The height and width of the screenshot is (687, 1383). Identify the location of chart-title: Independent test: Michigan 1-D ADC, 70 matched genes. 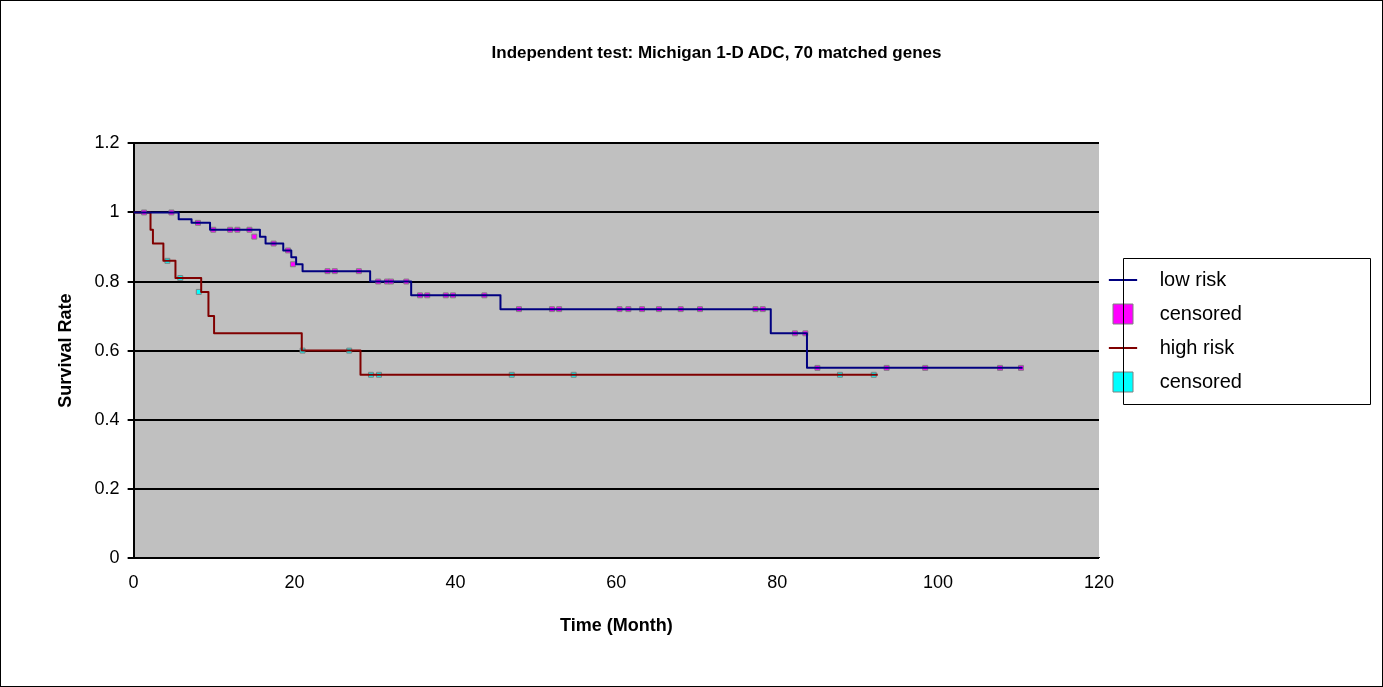
(716, 52).